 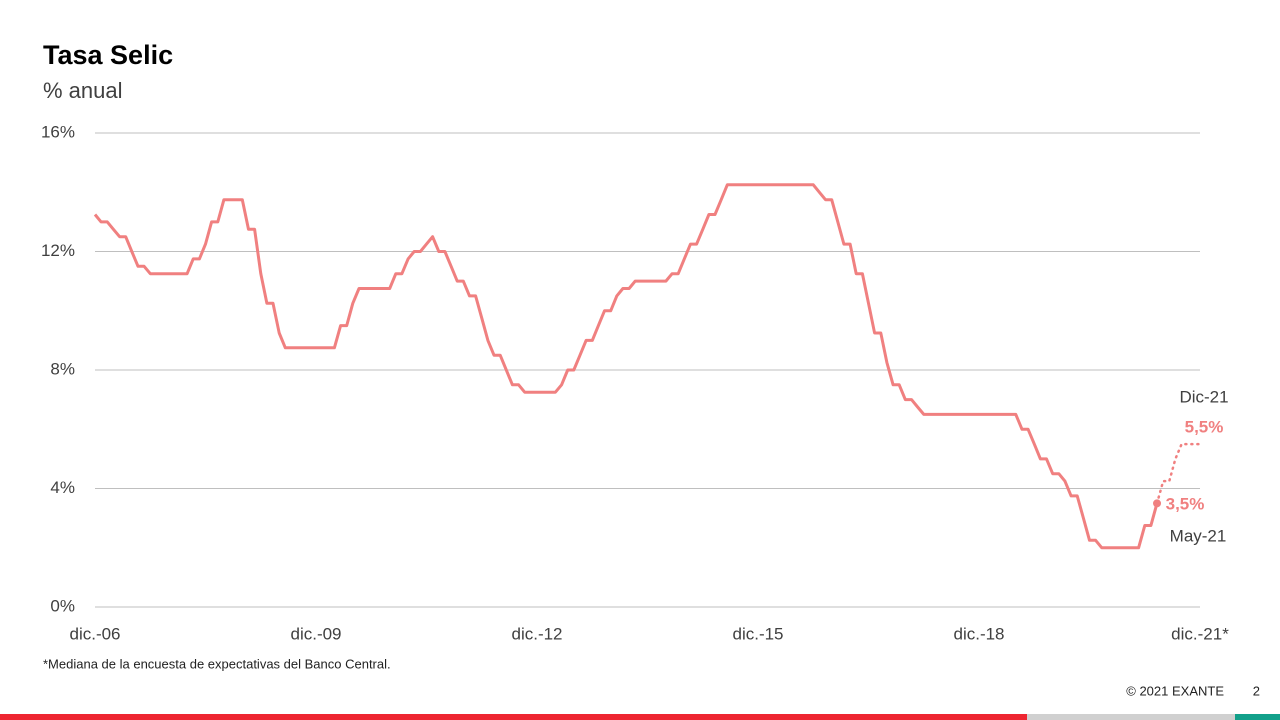 What do you see at coordinates (1203, 396) in the screenshot?
I see `annotation: Dic-21` at bounding box center [1203, 396].